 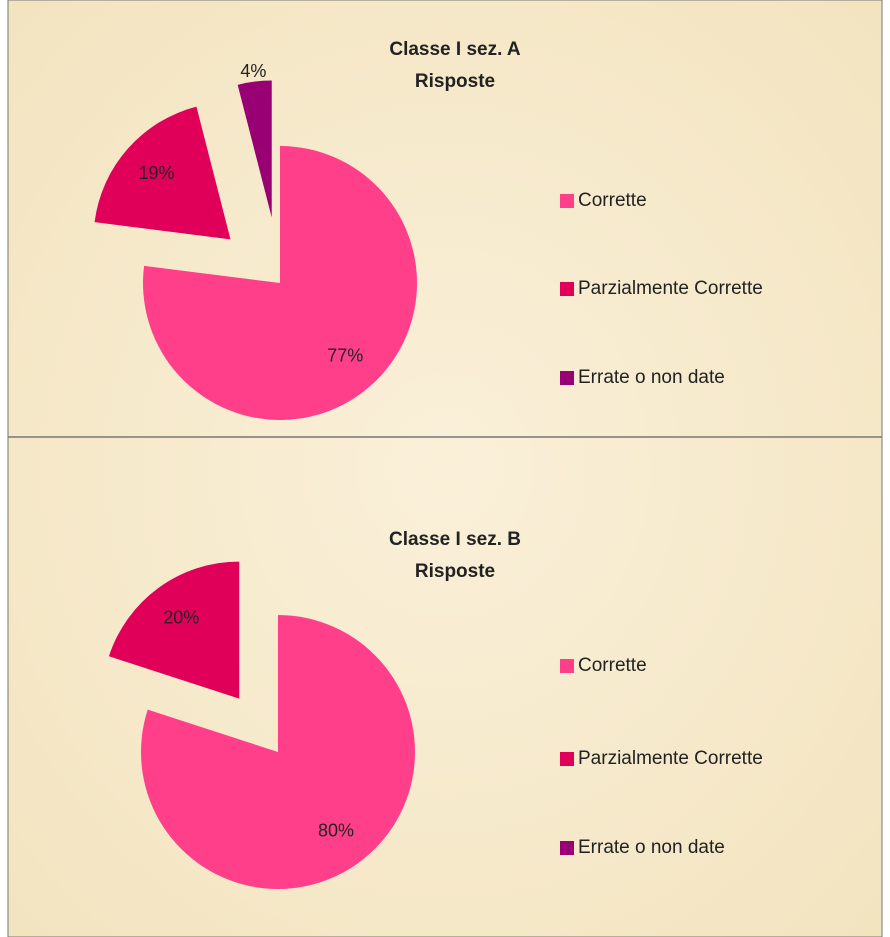 What do you see at coordinates (455, 49) in the screenshot?
I see `chart-title: Classe I sez. A` at bounding box center [455, 49].